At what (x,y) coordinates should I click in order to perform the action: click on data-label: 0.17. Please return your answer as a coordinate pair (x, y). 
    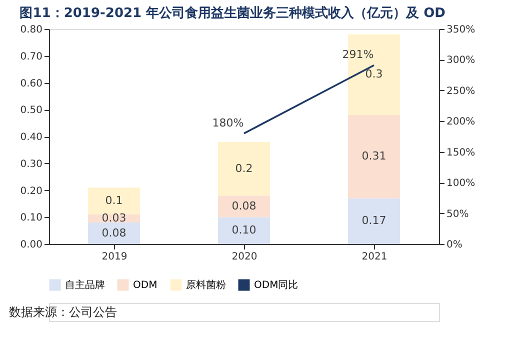
    Looking at the image, I should click on (374, 221).